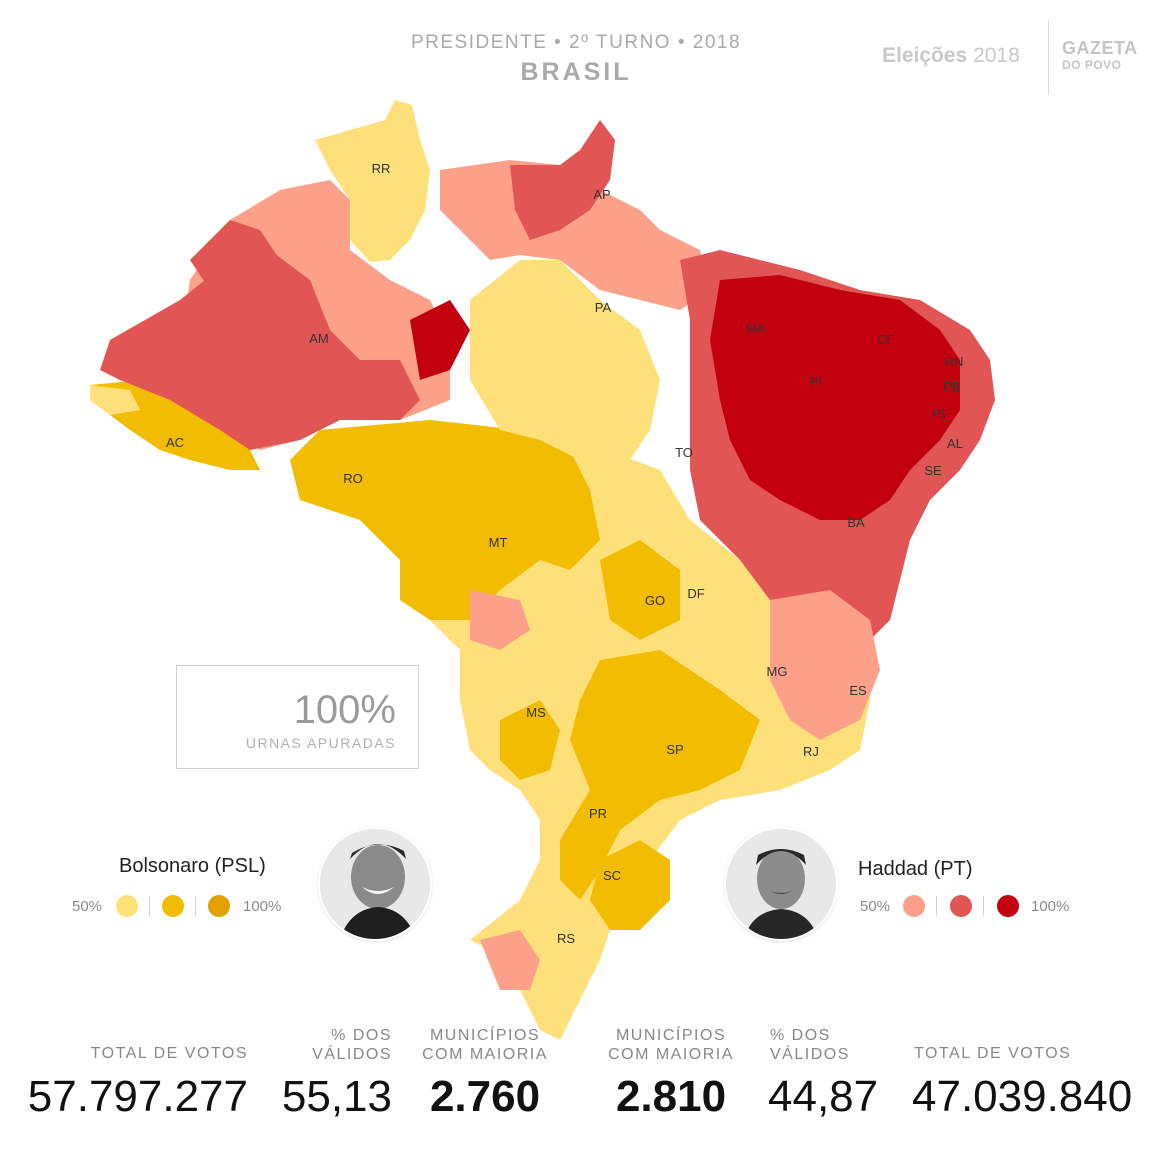 This screenshot has width=1152, height=1152. I want to click on state-label-sc: SC, so click(612, 875).